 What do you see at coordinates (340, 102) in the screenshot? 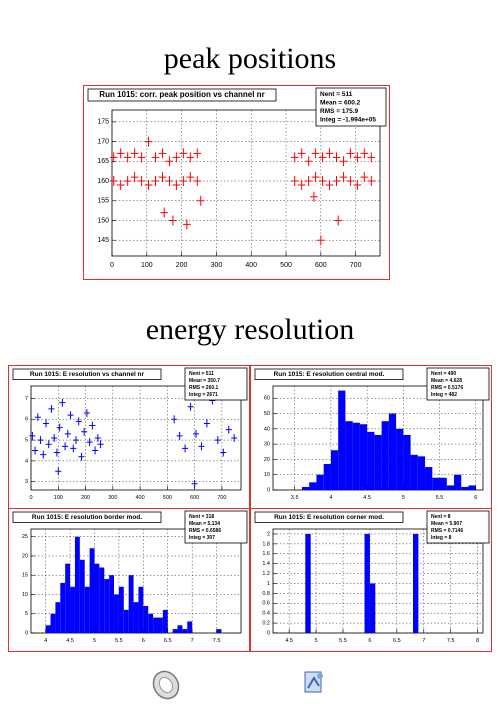
I see `stats-line: Mean = 600.2` at bounding box center [340, 102].